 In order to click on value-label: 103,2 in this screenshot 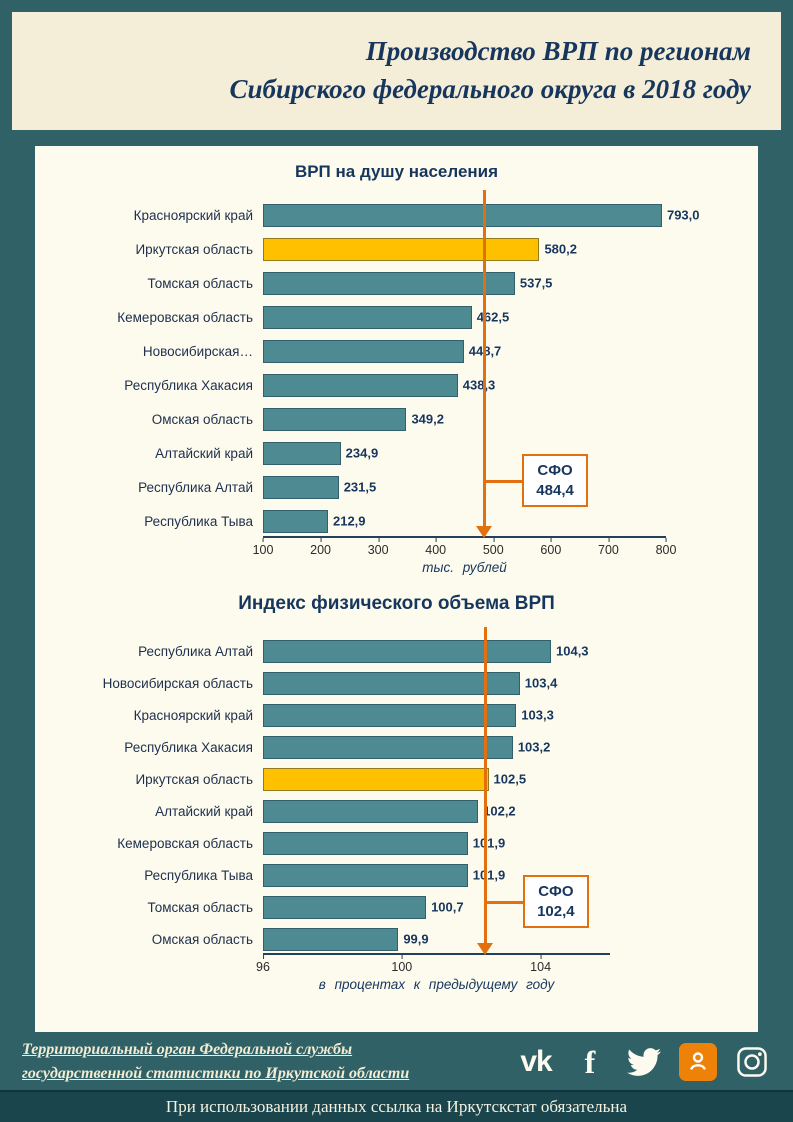, I will do `click(534, 747)`.